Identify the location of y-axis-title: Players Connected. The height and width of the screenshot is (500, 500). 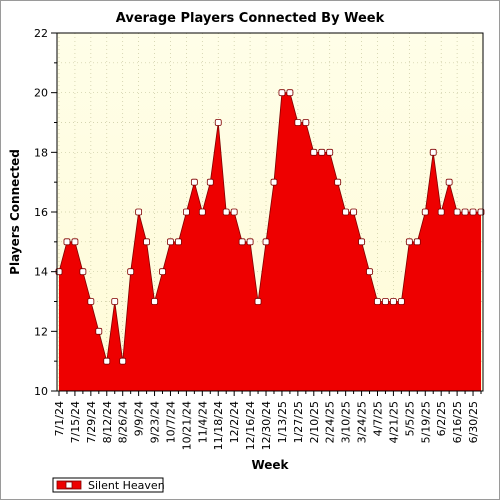
(15, 212).